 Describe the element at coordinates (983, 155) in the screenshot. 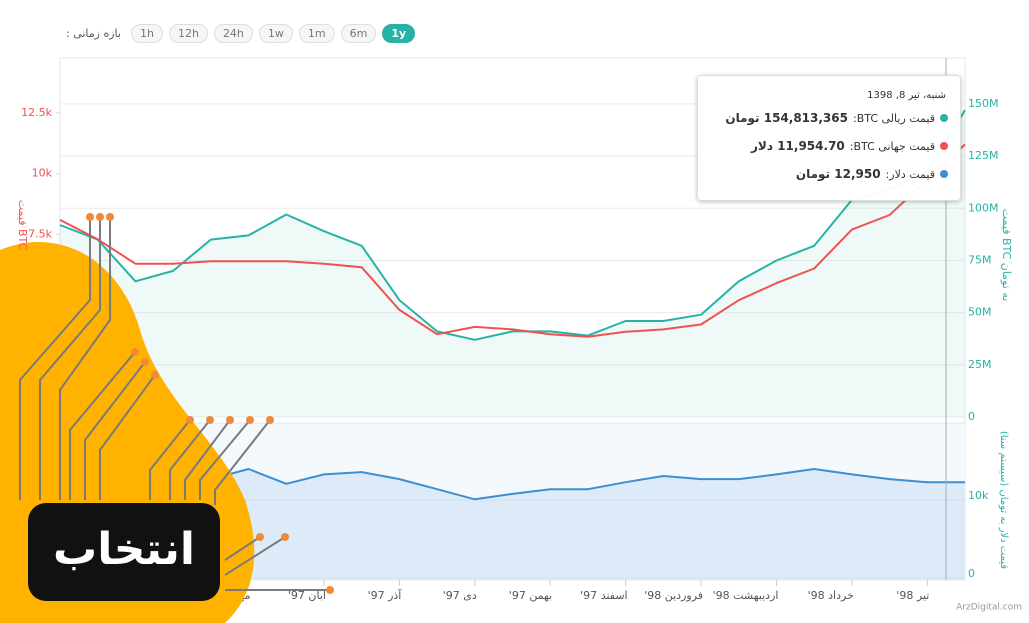

I see `y2-tick-label: 125M` at that location.